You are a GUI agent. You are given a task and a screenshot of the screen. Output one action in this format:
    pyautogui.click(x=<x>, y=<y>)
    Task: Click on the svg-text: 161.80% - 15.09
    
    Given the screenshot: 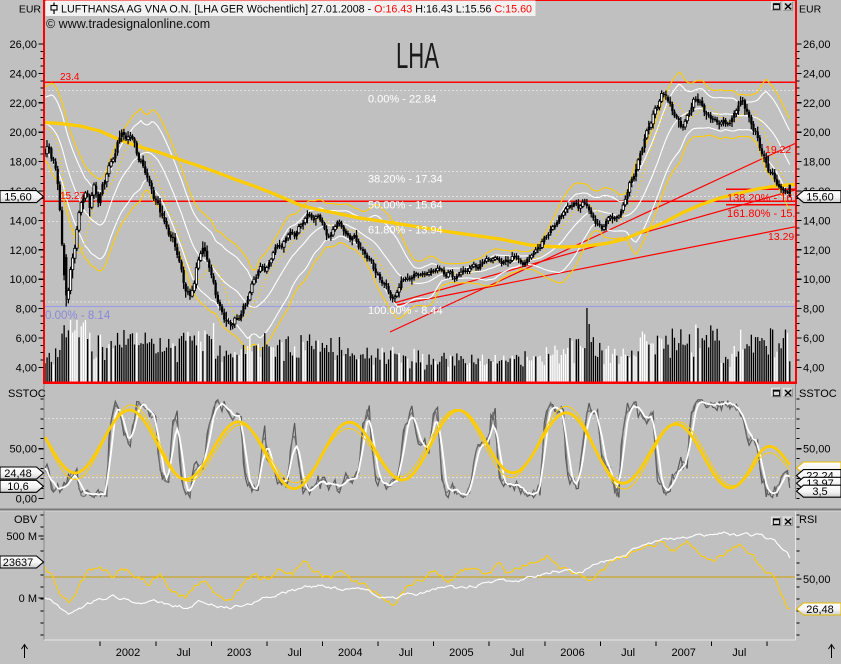 What is the action you would take?
    pyautogui.click(x=767, y=214)
    